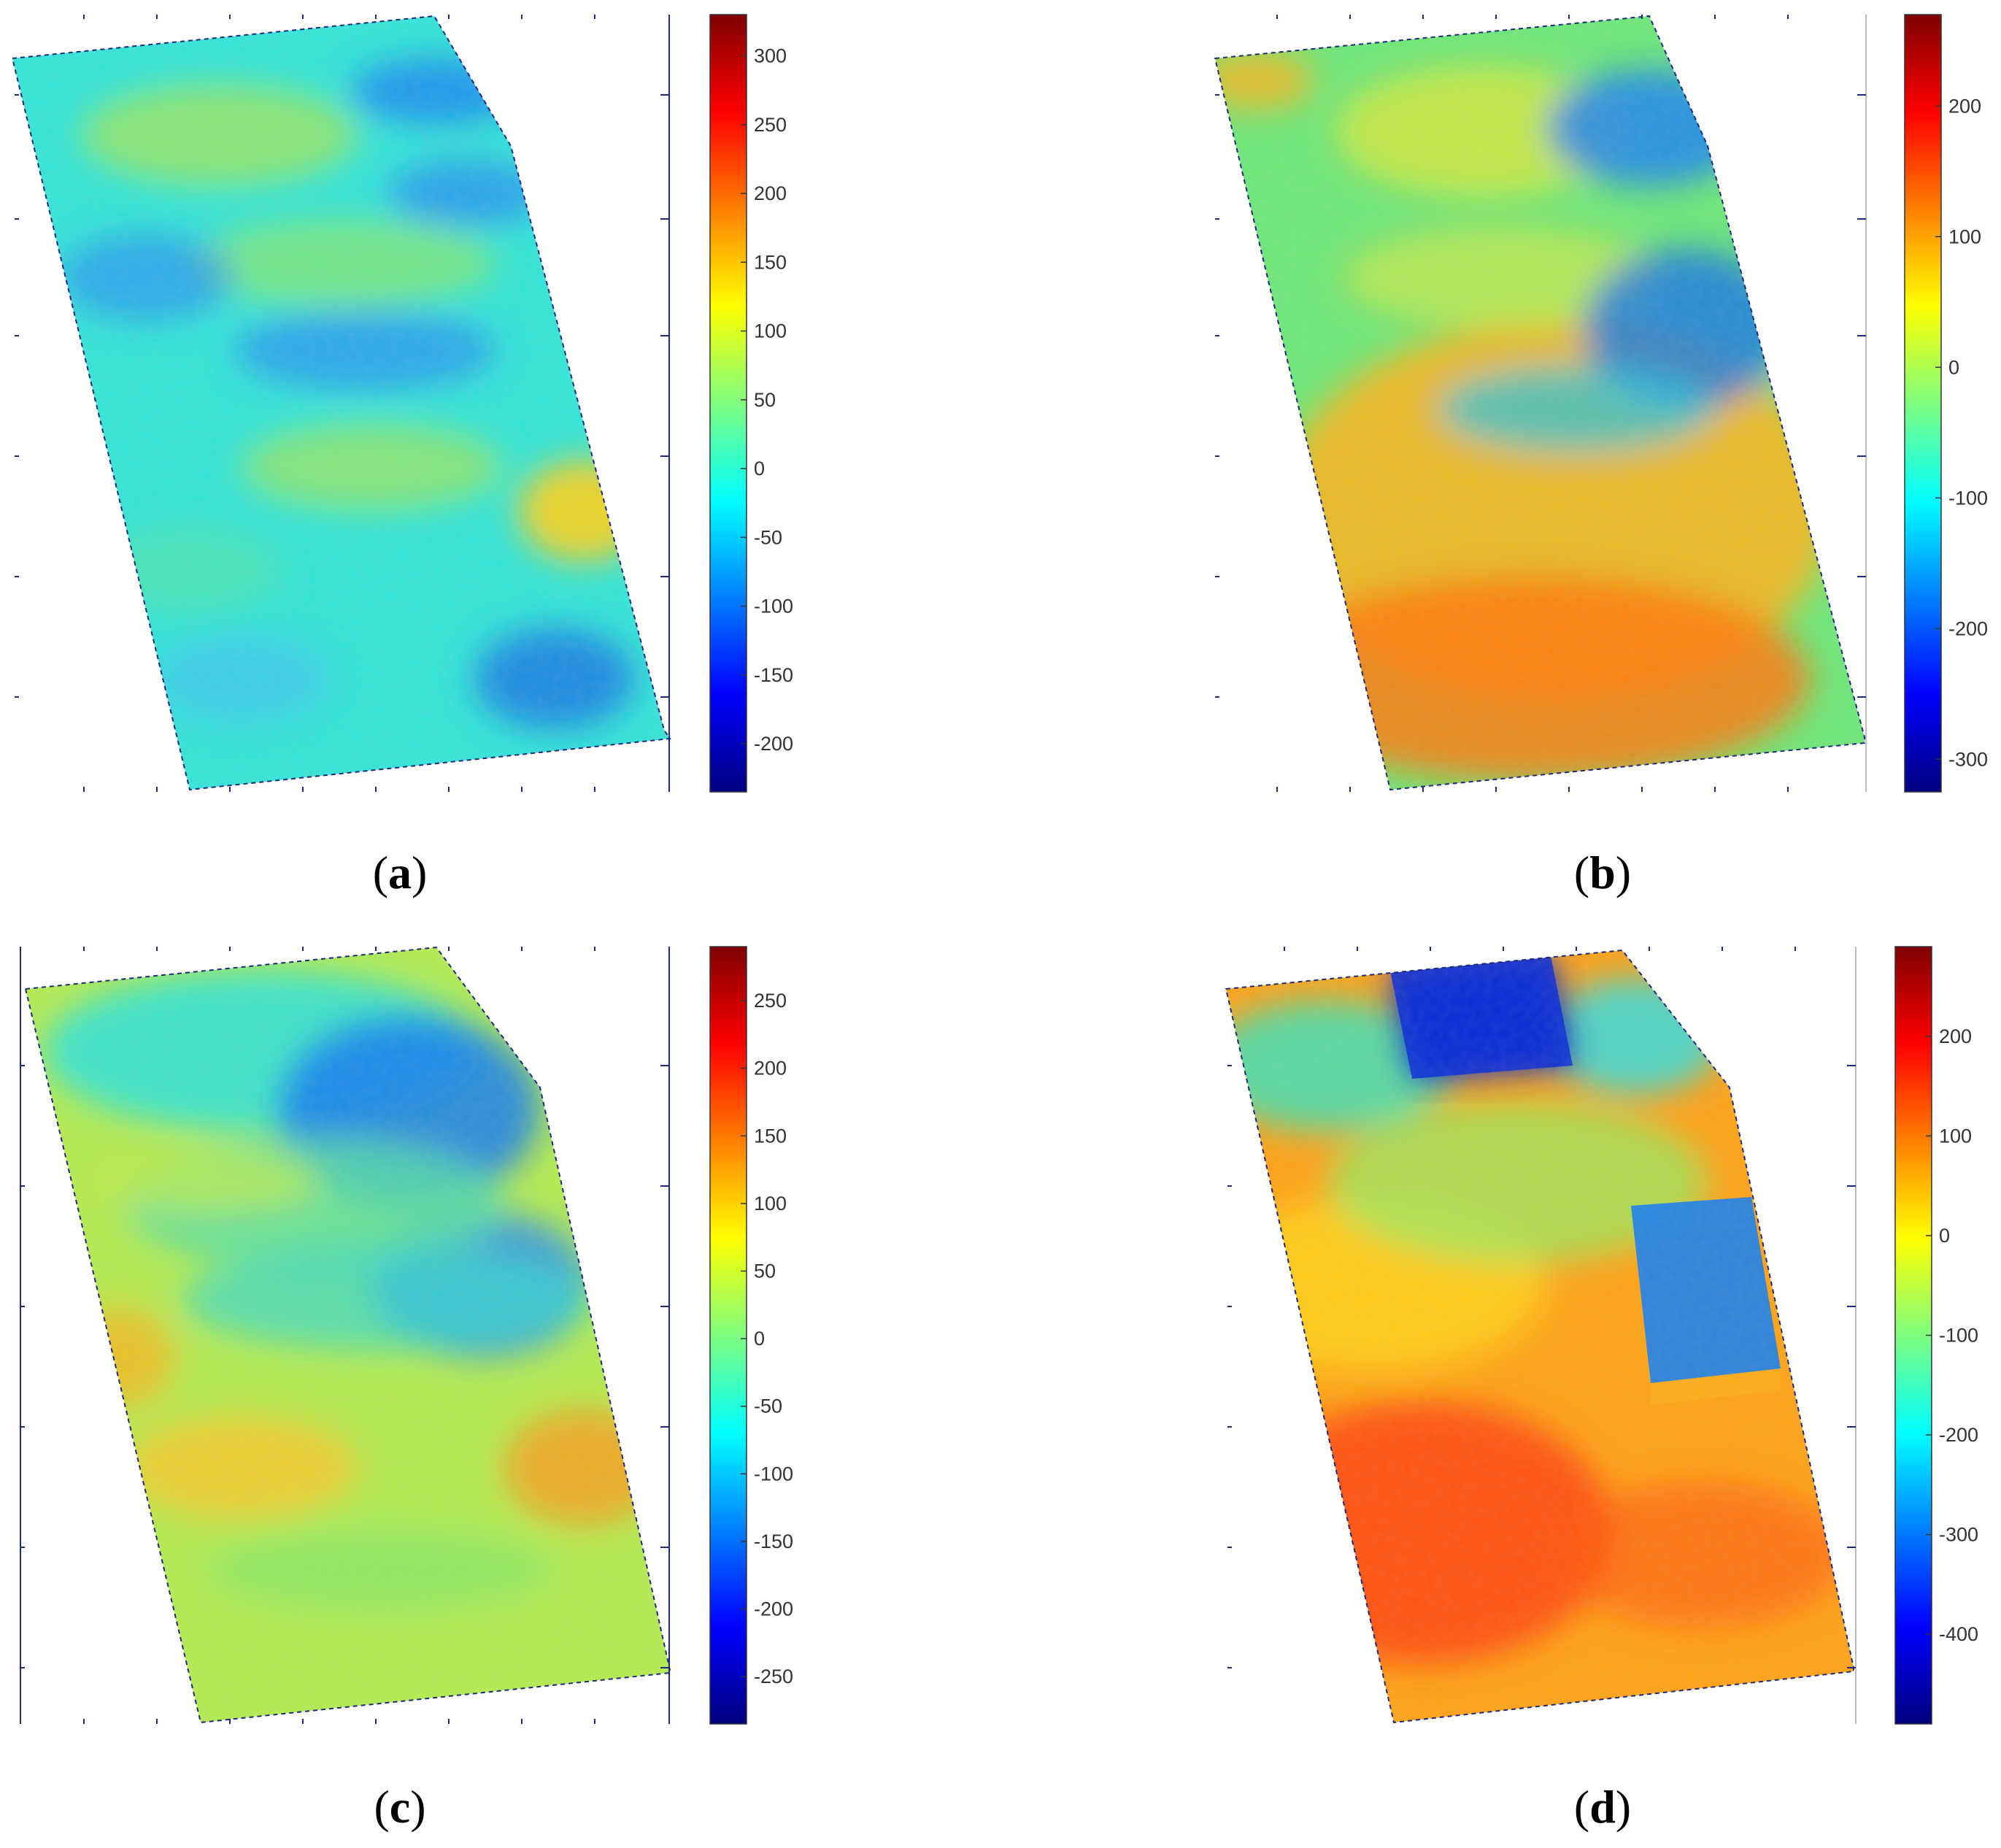 The image size is (2001, 1848). What do you see at coordinates (770, 56) in the screenshot?
I see `colorbar-tick-label: 300` at bounding box center [770, 56].